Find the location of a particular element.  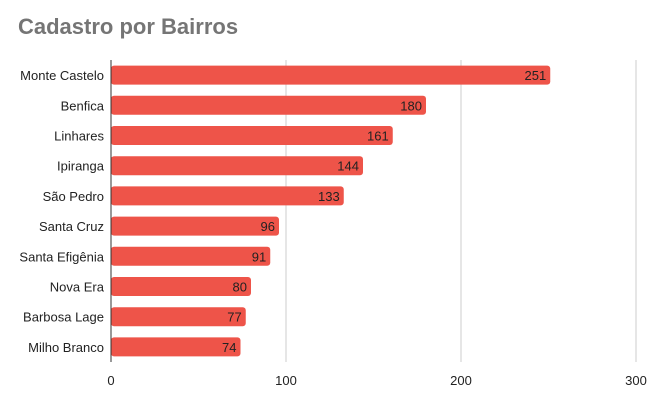

data-label: 77 is located at coordinates (234, 317).